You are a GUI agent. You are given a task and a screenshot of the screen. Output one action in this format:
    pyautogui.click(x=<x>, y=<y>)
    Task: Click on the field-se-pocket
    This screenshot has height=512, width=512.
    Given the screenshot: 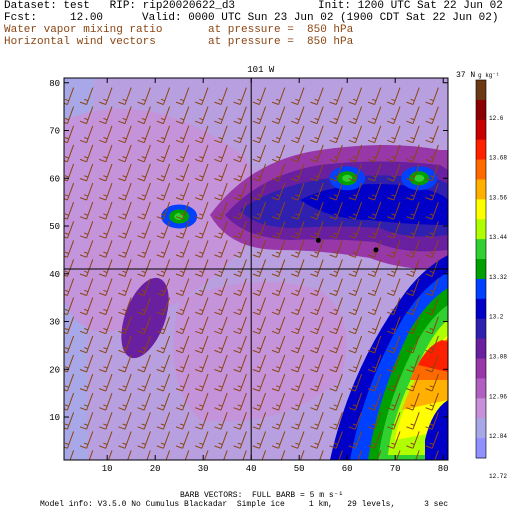 What is the action you would take?
    pyautogui.click(x=436, y=430)
    